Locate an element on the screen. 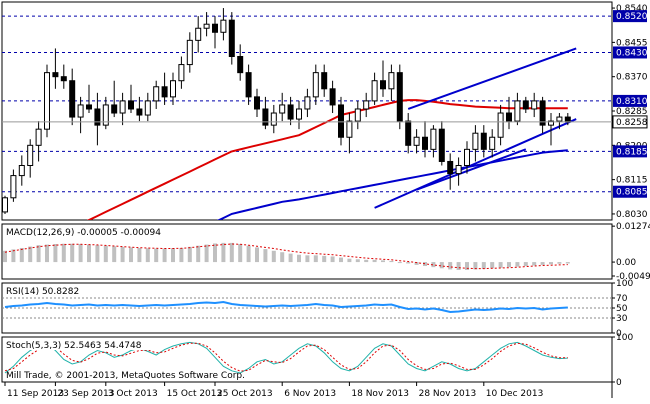  x-tick-label: 11 Sep 2013 is located at coordinates (35, 394).